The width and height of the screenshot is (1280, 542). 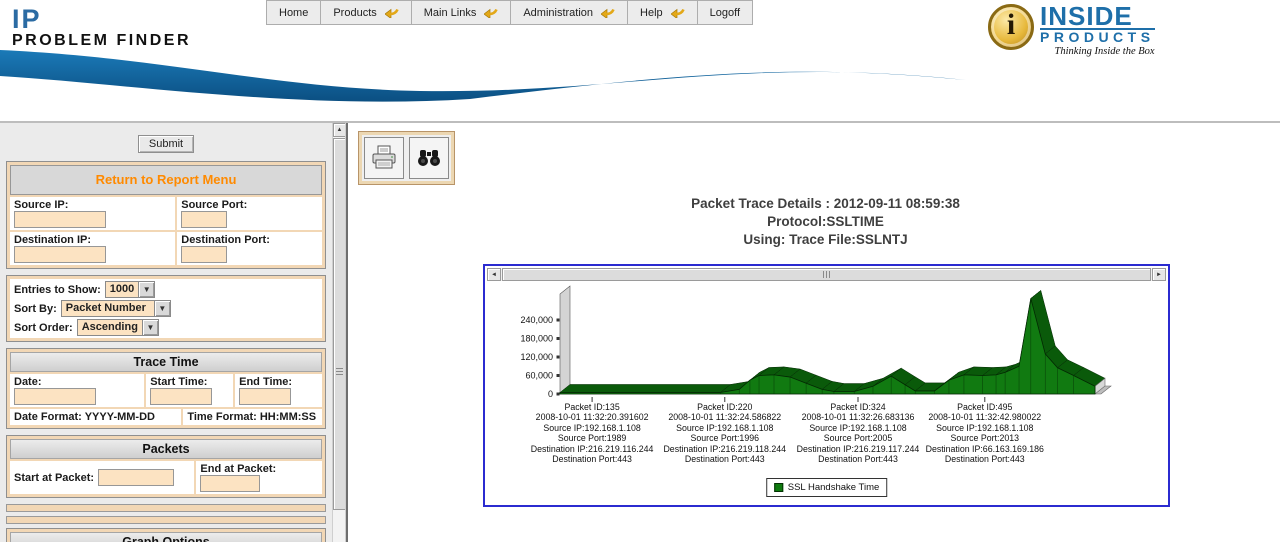 I want to click on sort-by-select: Packet Number ▼, so click(x=115, y=308).